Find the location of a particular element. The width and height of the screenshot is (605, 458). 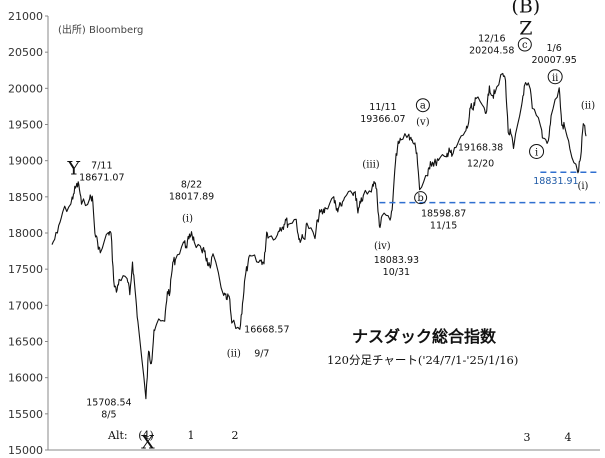

wave-i-circle is located at coordinates (537, 151).